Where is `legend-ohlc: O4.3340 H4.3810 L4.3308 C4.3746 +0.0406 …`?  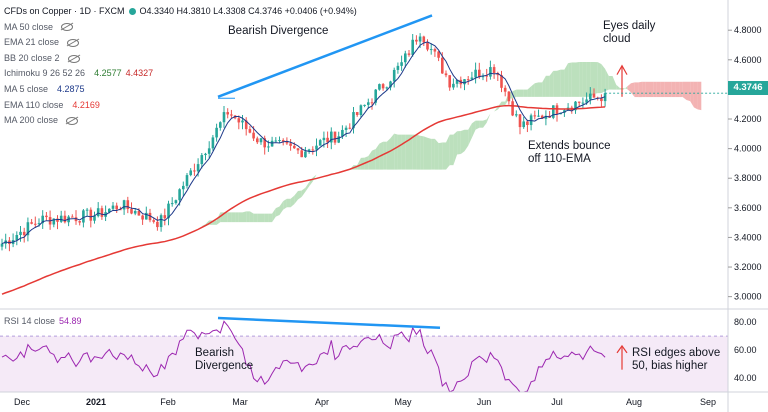
legend-ohlc: O4.3340 H4.3810 L4.3308 C4.3746 +0.0406 … is located at coordinates (248, 11).